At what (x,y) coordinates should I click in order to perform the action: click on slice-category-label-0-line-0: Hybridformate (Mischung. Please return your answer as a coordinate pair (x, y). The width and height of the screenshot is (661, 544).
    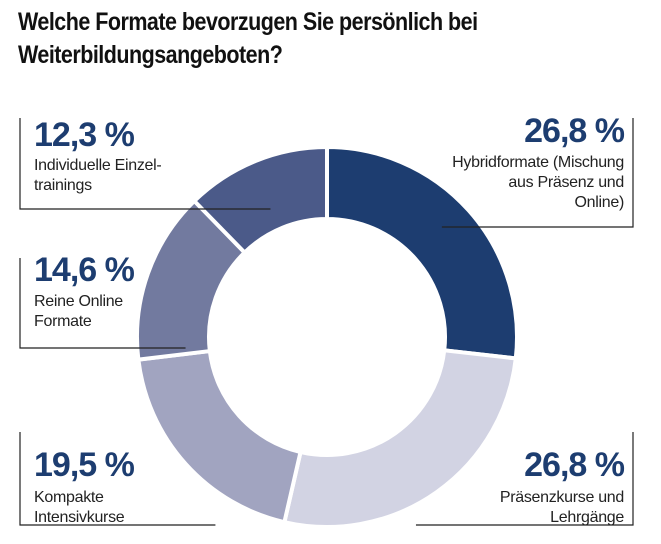
    Looking at the image, I should click on (538, 162).